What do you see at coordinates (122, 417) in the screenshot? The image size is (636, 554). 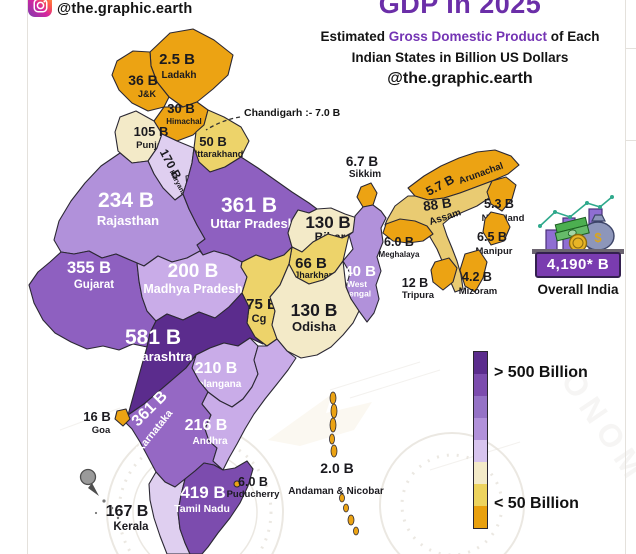 I see `state-shape-goa` at bounding box center [122, 417].